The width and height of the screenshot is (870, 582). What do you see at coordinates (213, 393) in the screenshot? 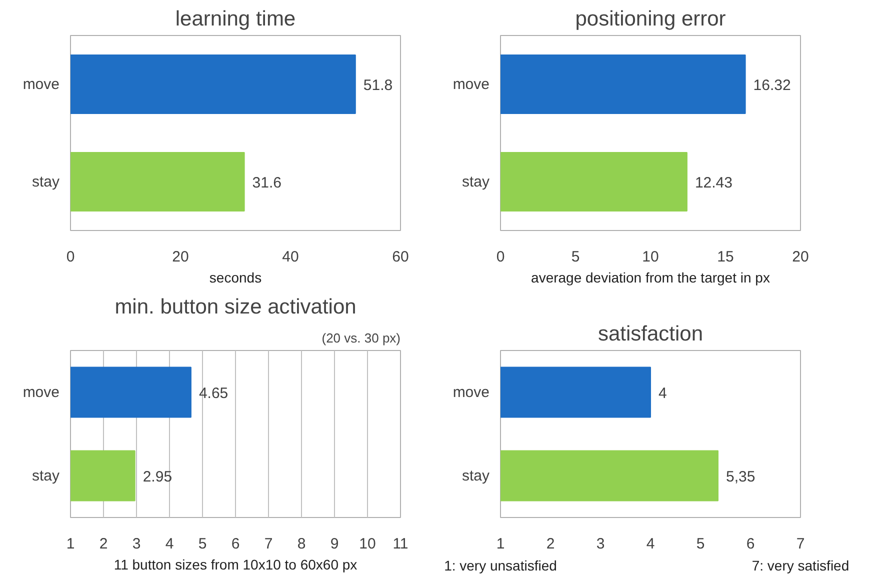
I see `data-label: 4.65` at bounding box center [213, 393].